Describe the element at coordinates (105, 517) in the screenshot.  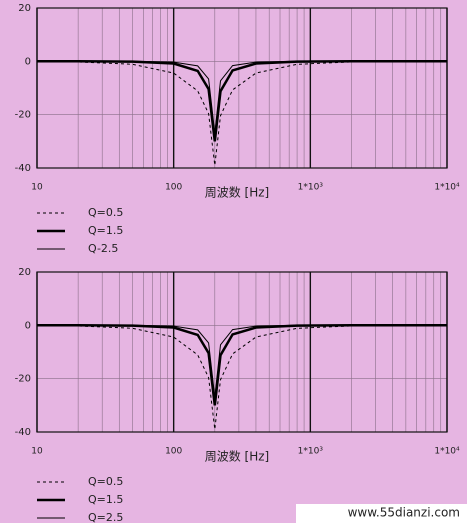
I see `legend-label: Q=2.5` at that location.